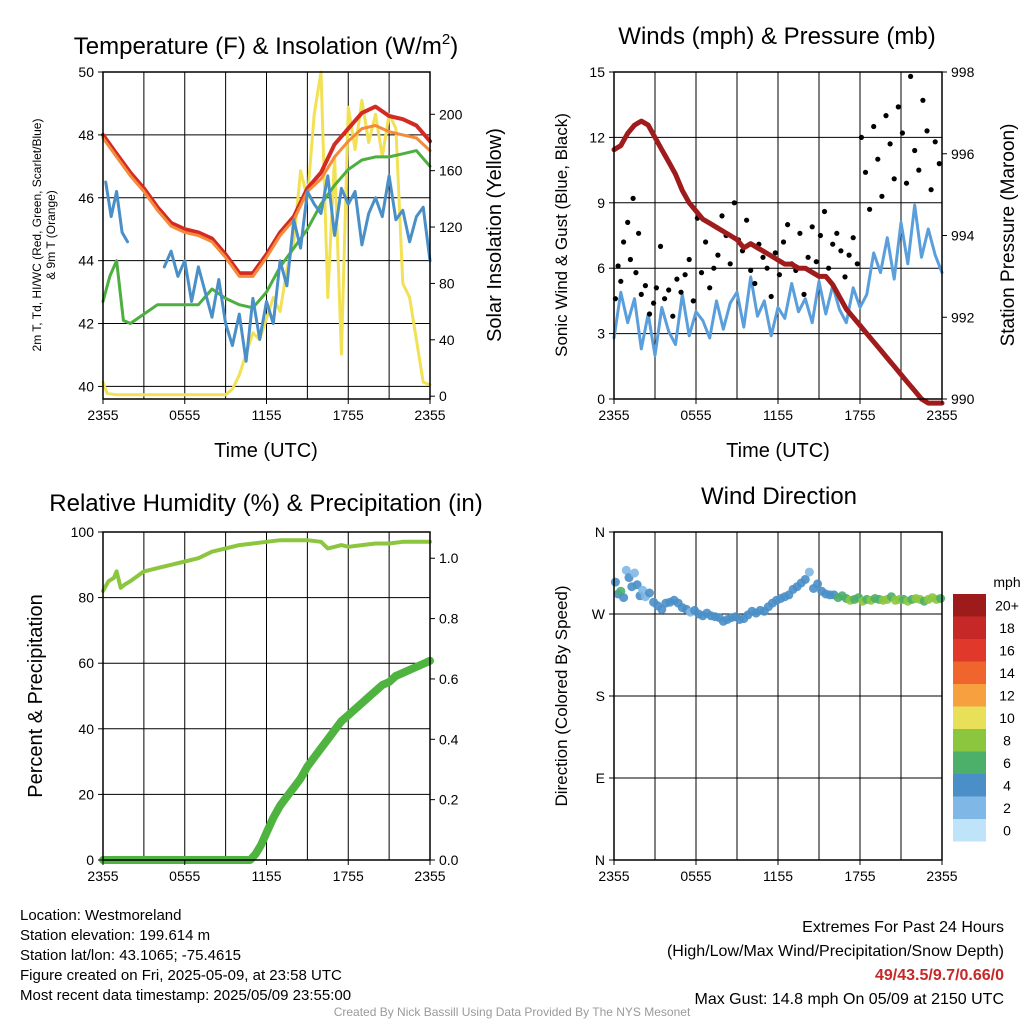 This screenshot has height=1024, width=1024. What do you see at coordinates (600, 696) in the screenshot?
I see `y-tick-label: S` at bounding box center [600, 696].